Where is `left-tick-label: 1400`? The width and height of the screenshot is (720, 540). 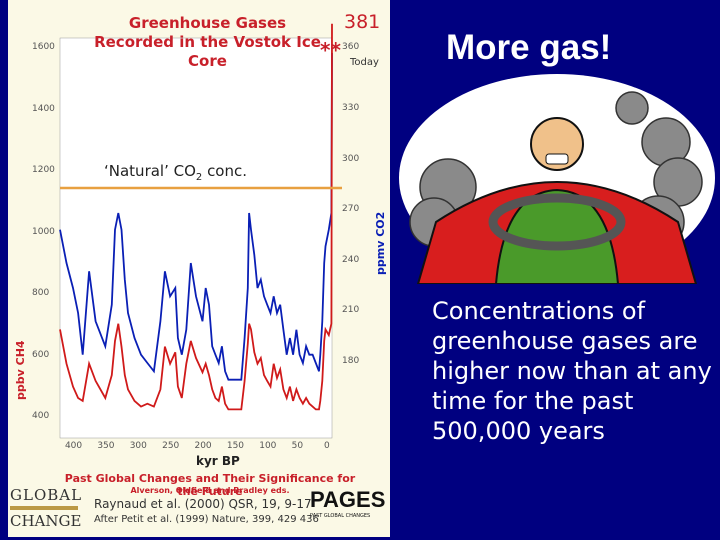 left-tick-label: 1400 is located at coordinates (43, 108).